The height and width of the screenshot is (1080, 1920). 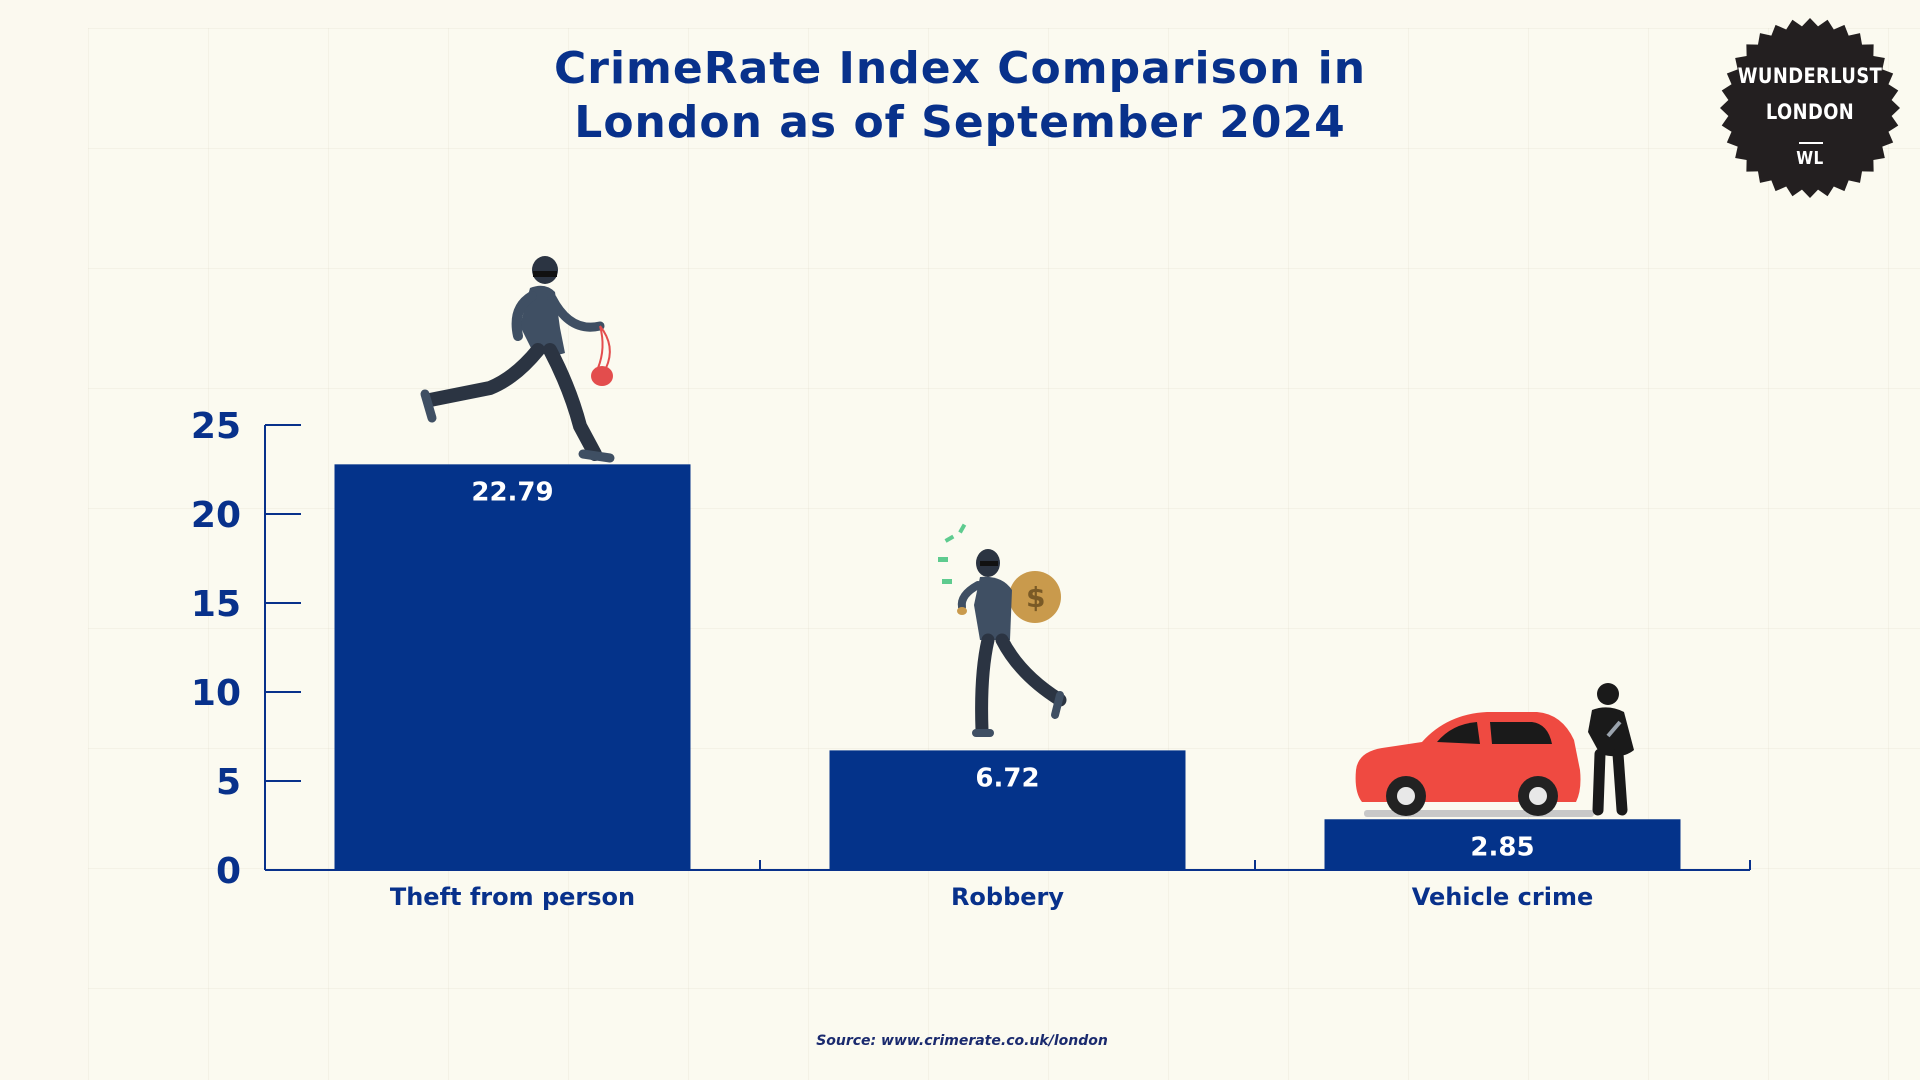 What do you see at coordinates (517, 359) in the screenshot?
I see `thief-running-with-purse-icon` at bounding box center [517, 359].